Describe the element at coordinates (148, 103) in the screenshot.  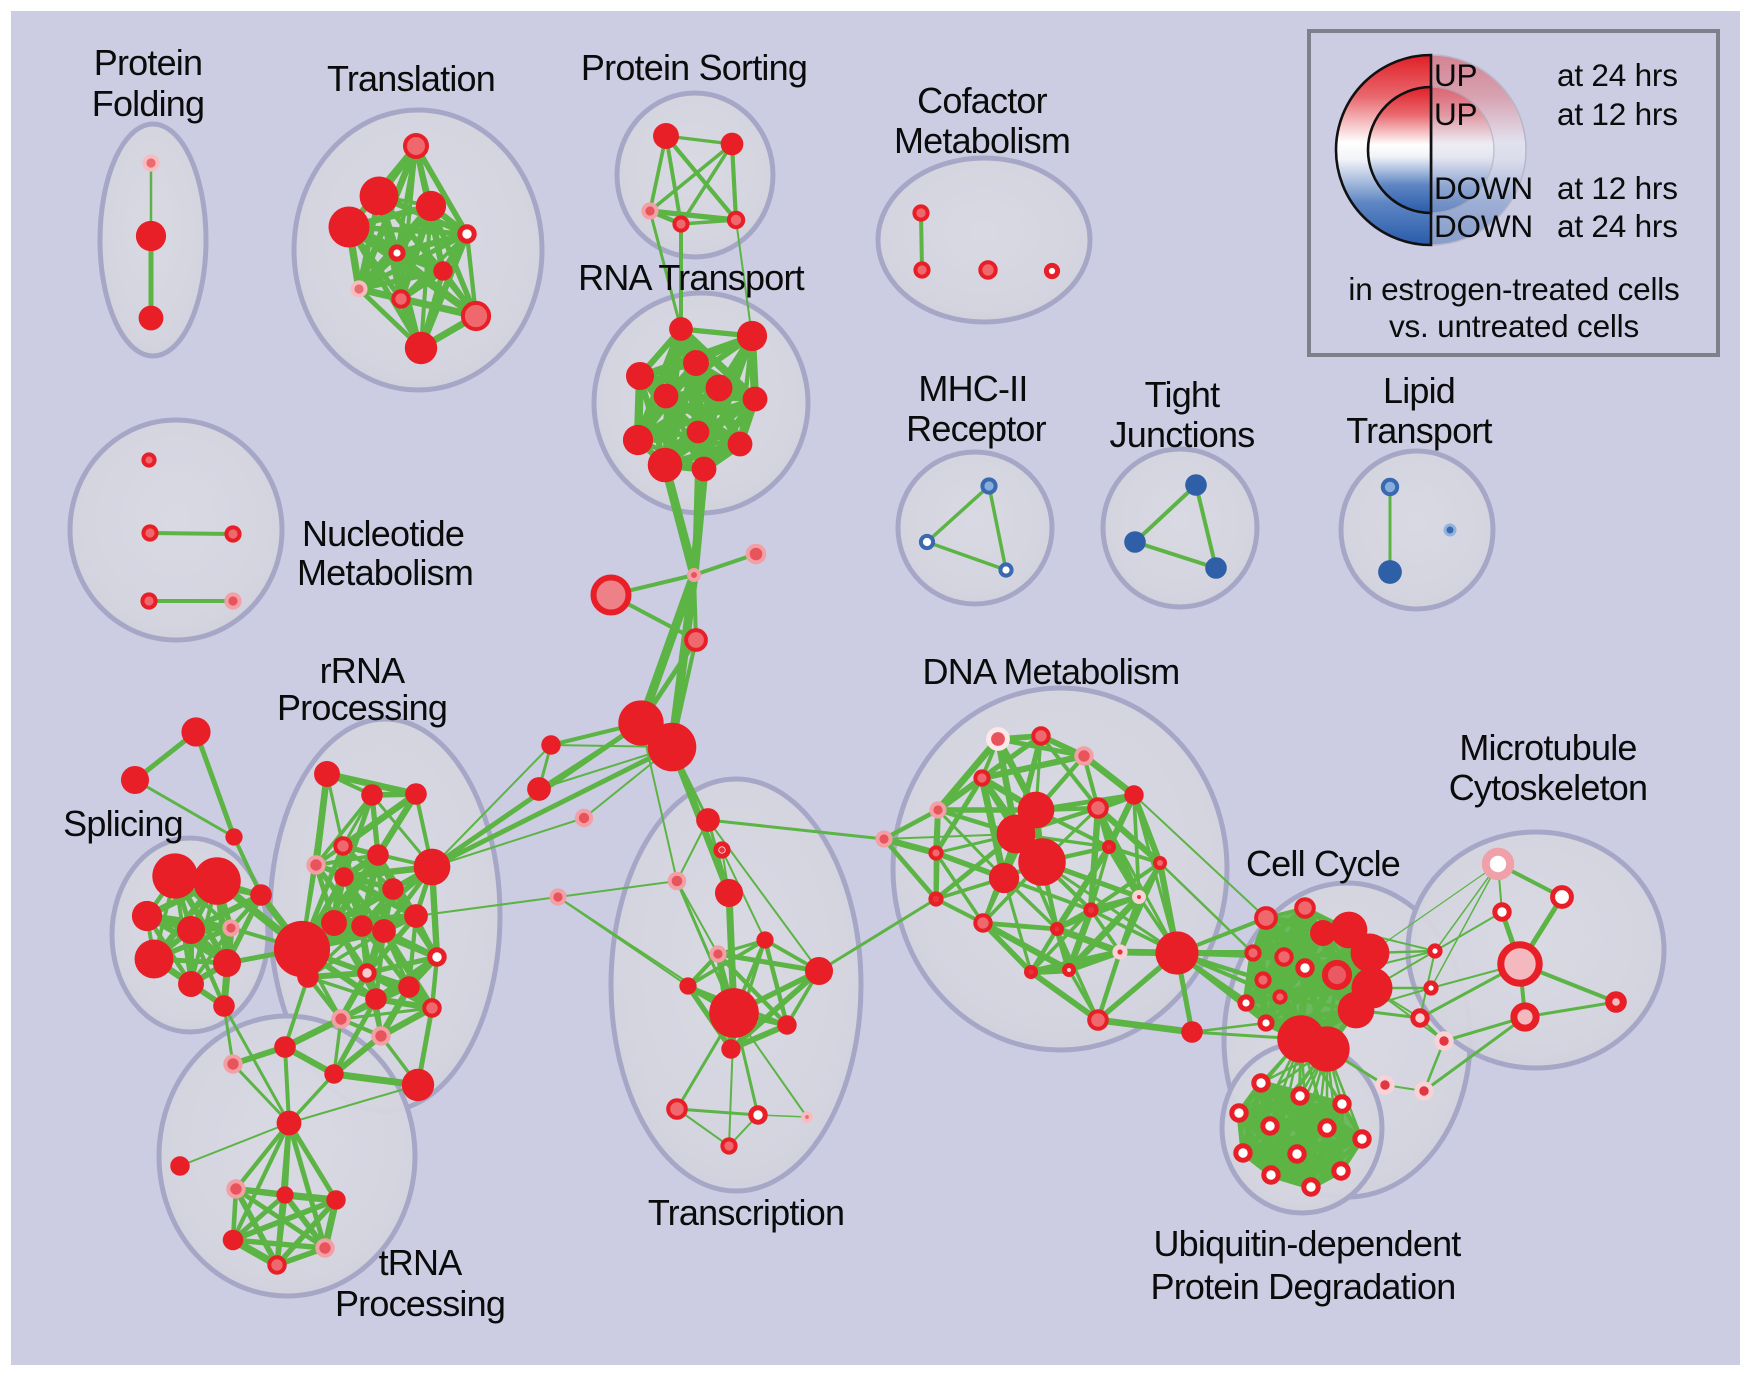
I see `svg-text: Folding` at that location.